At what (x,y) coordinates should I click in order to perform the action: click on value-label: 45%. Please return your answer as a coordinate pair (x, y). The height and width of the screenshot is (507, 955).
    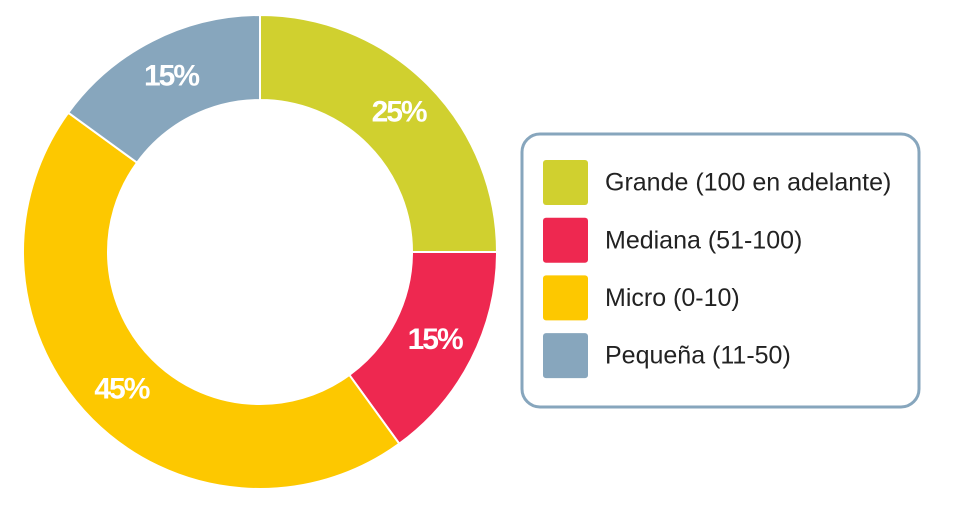
    Looking at the image, I should click on (121, 389).